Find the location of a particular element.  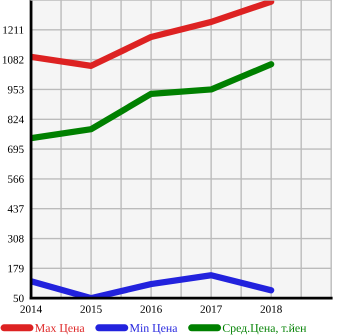

x-tick-label: 2014 is located at coordinates (31, 309).